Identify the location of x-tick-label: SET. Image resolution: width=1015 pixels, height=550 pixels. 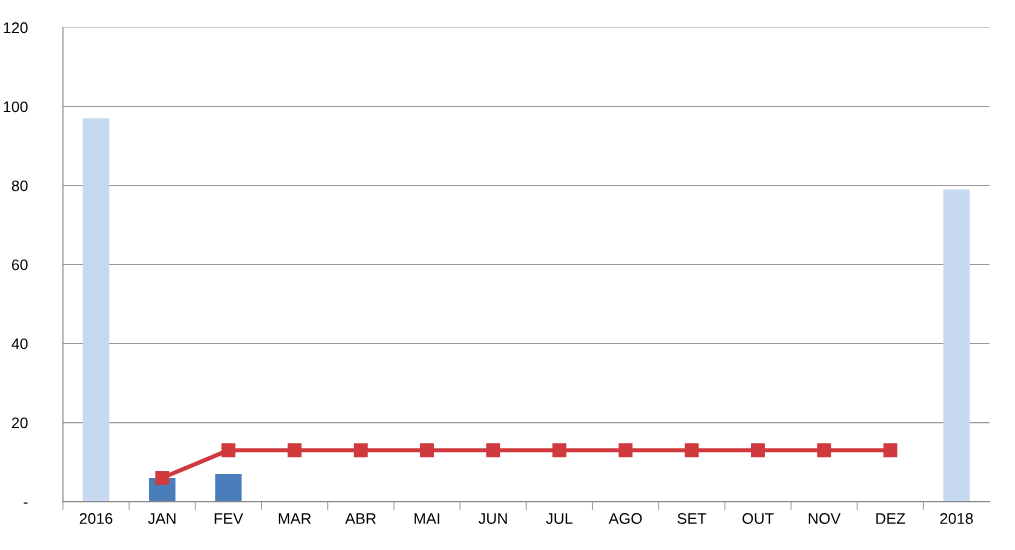
(692, 518).